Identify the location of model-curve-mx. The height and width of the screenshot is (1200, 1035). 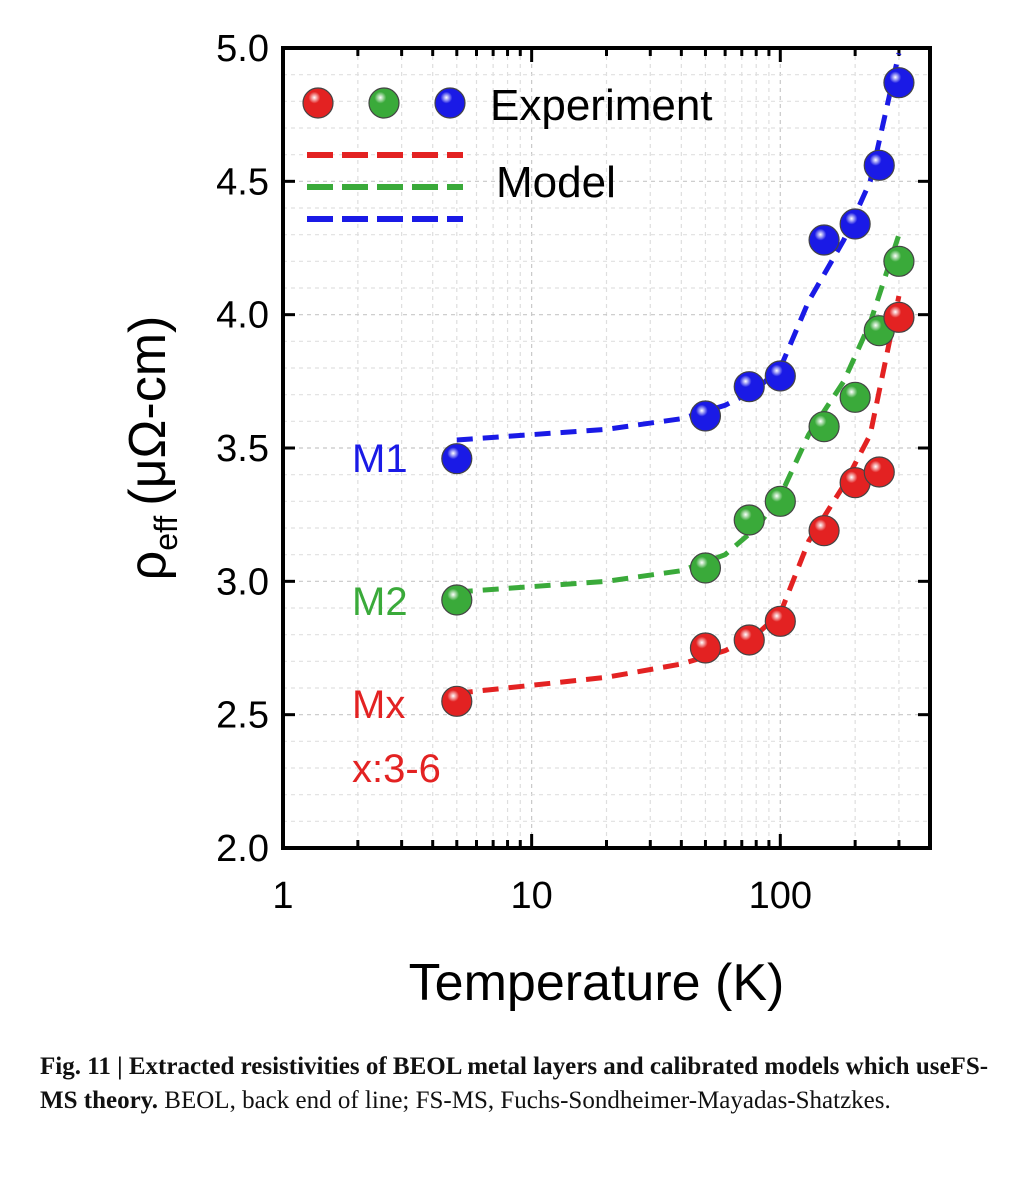
(679, 495).